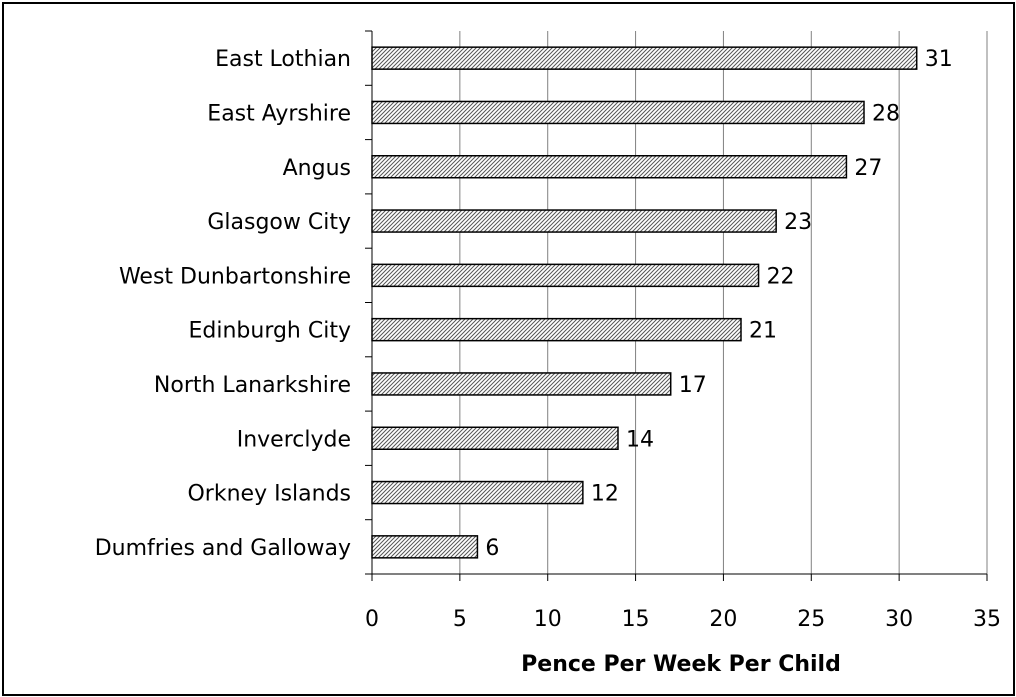 The width and height of the screenshot is (1016, 697). What do you see at coordinates (987, 619) in the screenshot?
I see `x-tick-label: 35` at bounding box center [987, 619].